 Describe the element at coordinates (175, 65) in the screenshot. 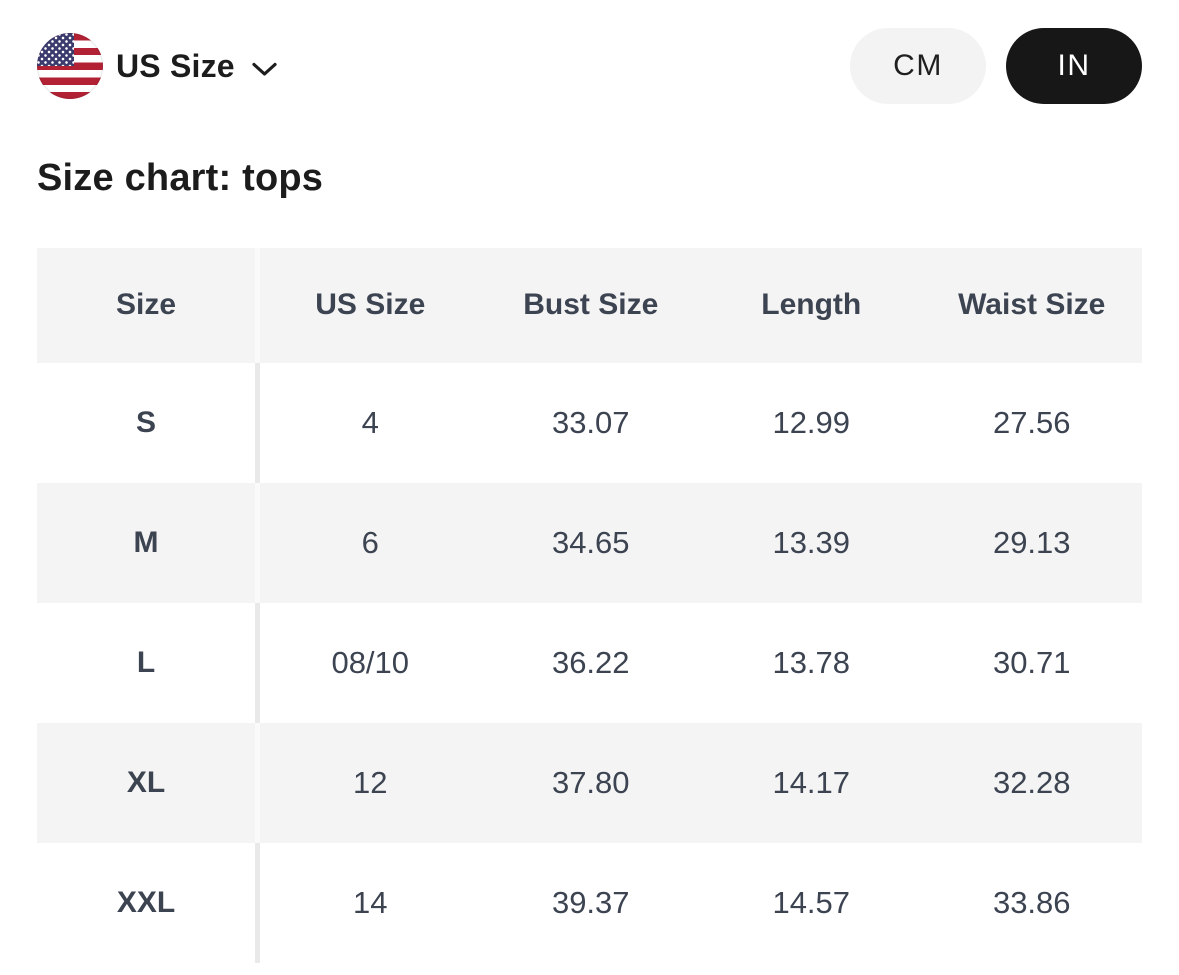

I see `region-label: US Size` at that location.